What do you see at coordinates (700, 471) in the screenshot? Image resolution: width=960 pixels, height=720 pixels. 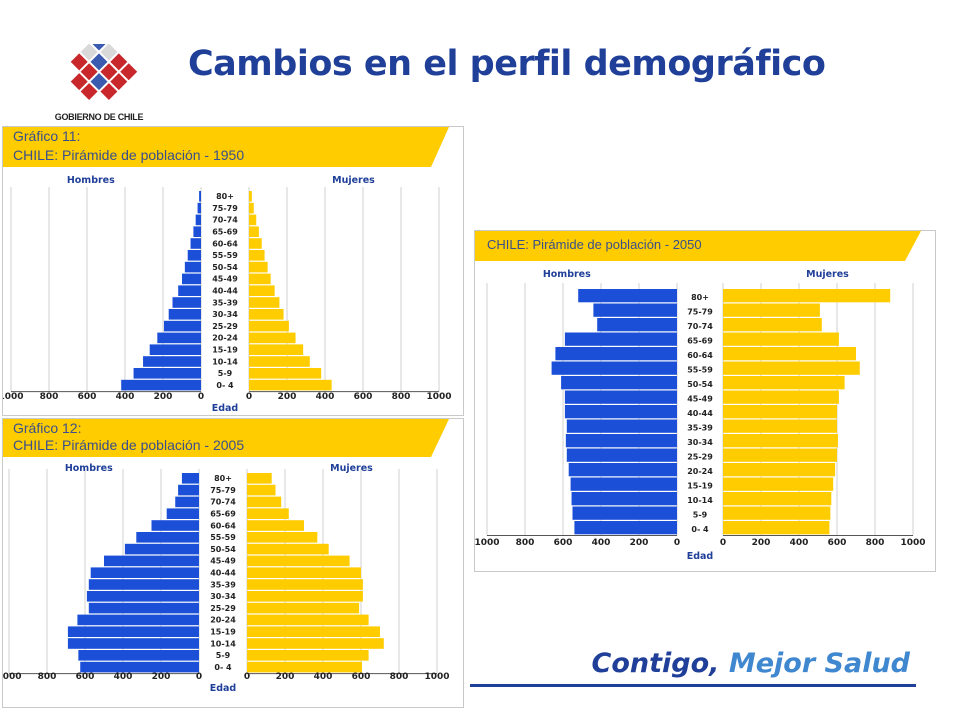 I see `age-label: 20-24` at bounding box center [700, 471].